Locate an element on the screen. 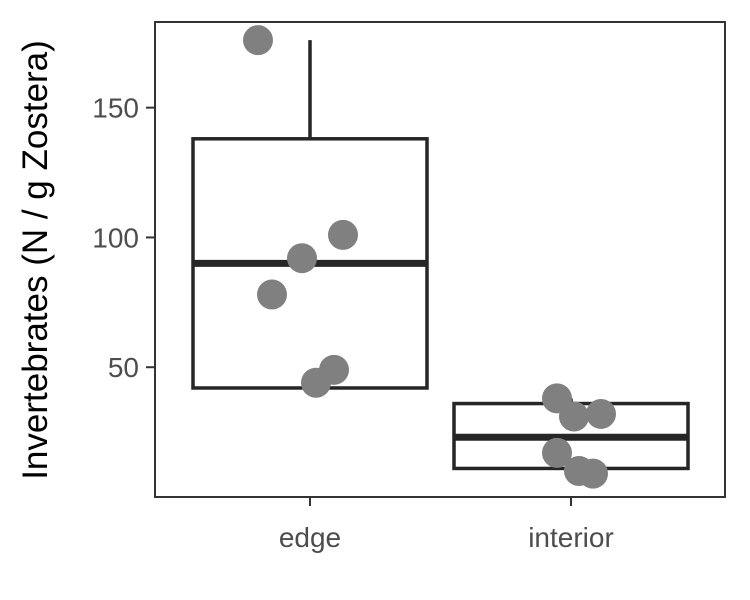  x-tick-label: edge is located at coordinates (310, 537).